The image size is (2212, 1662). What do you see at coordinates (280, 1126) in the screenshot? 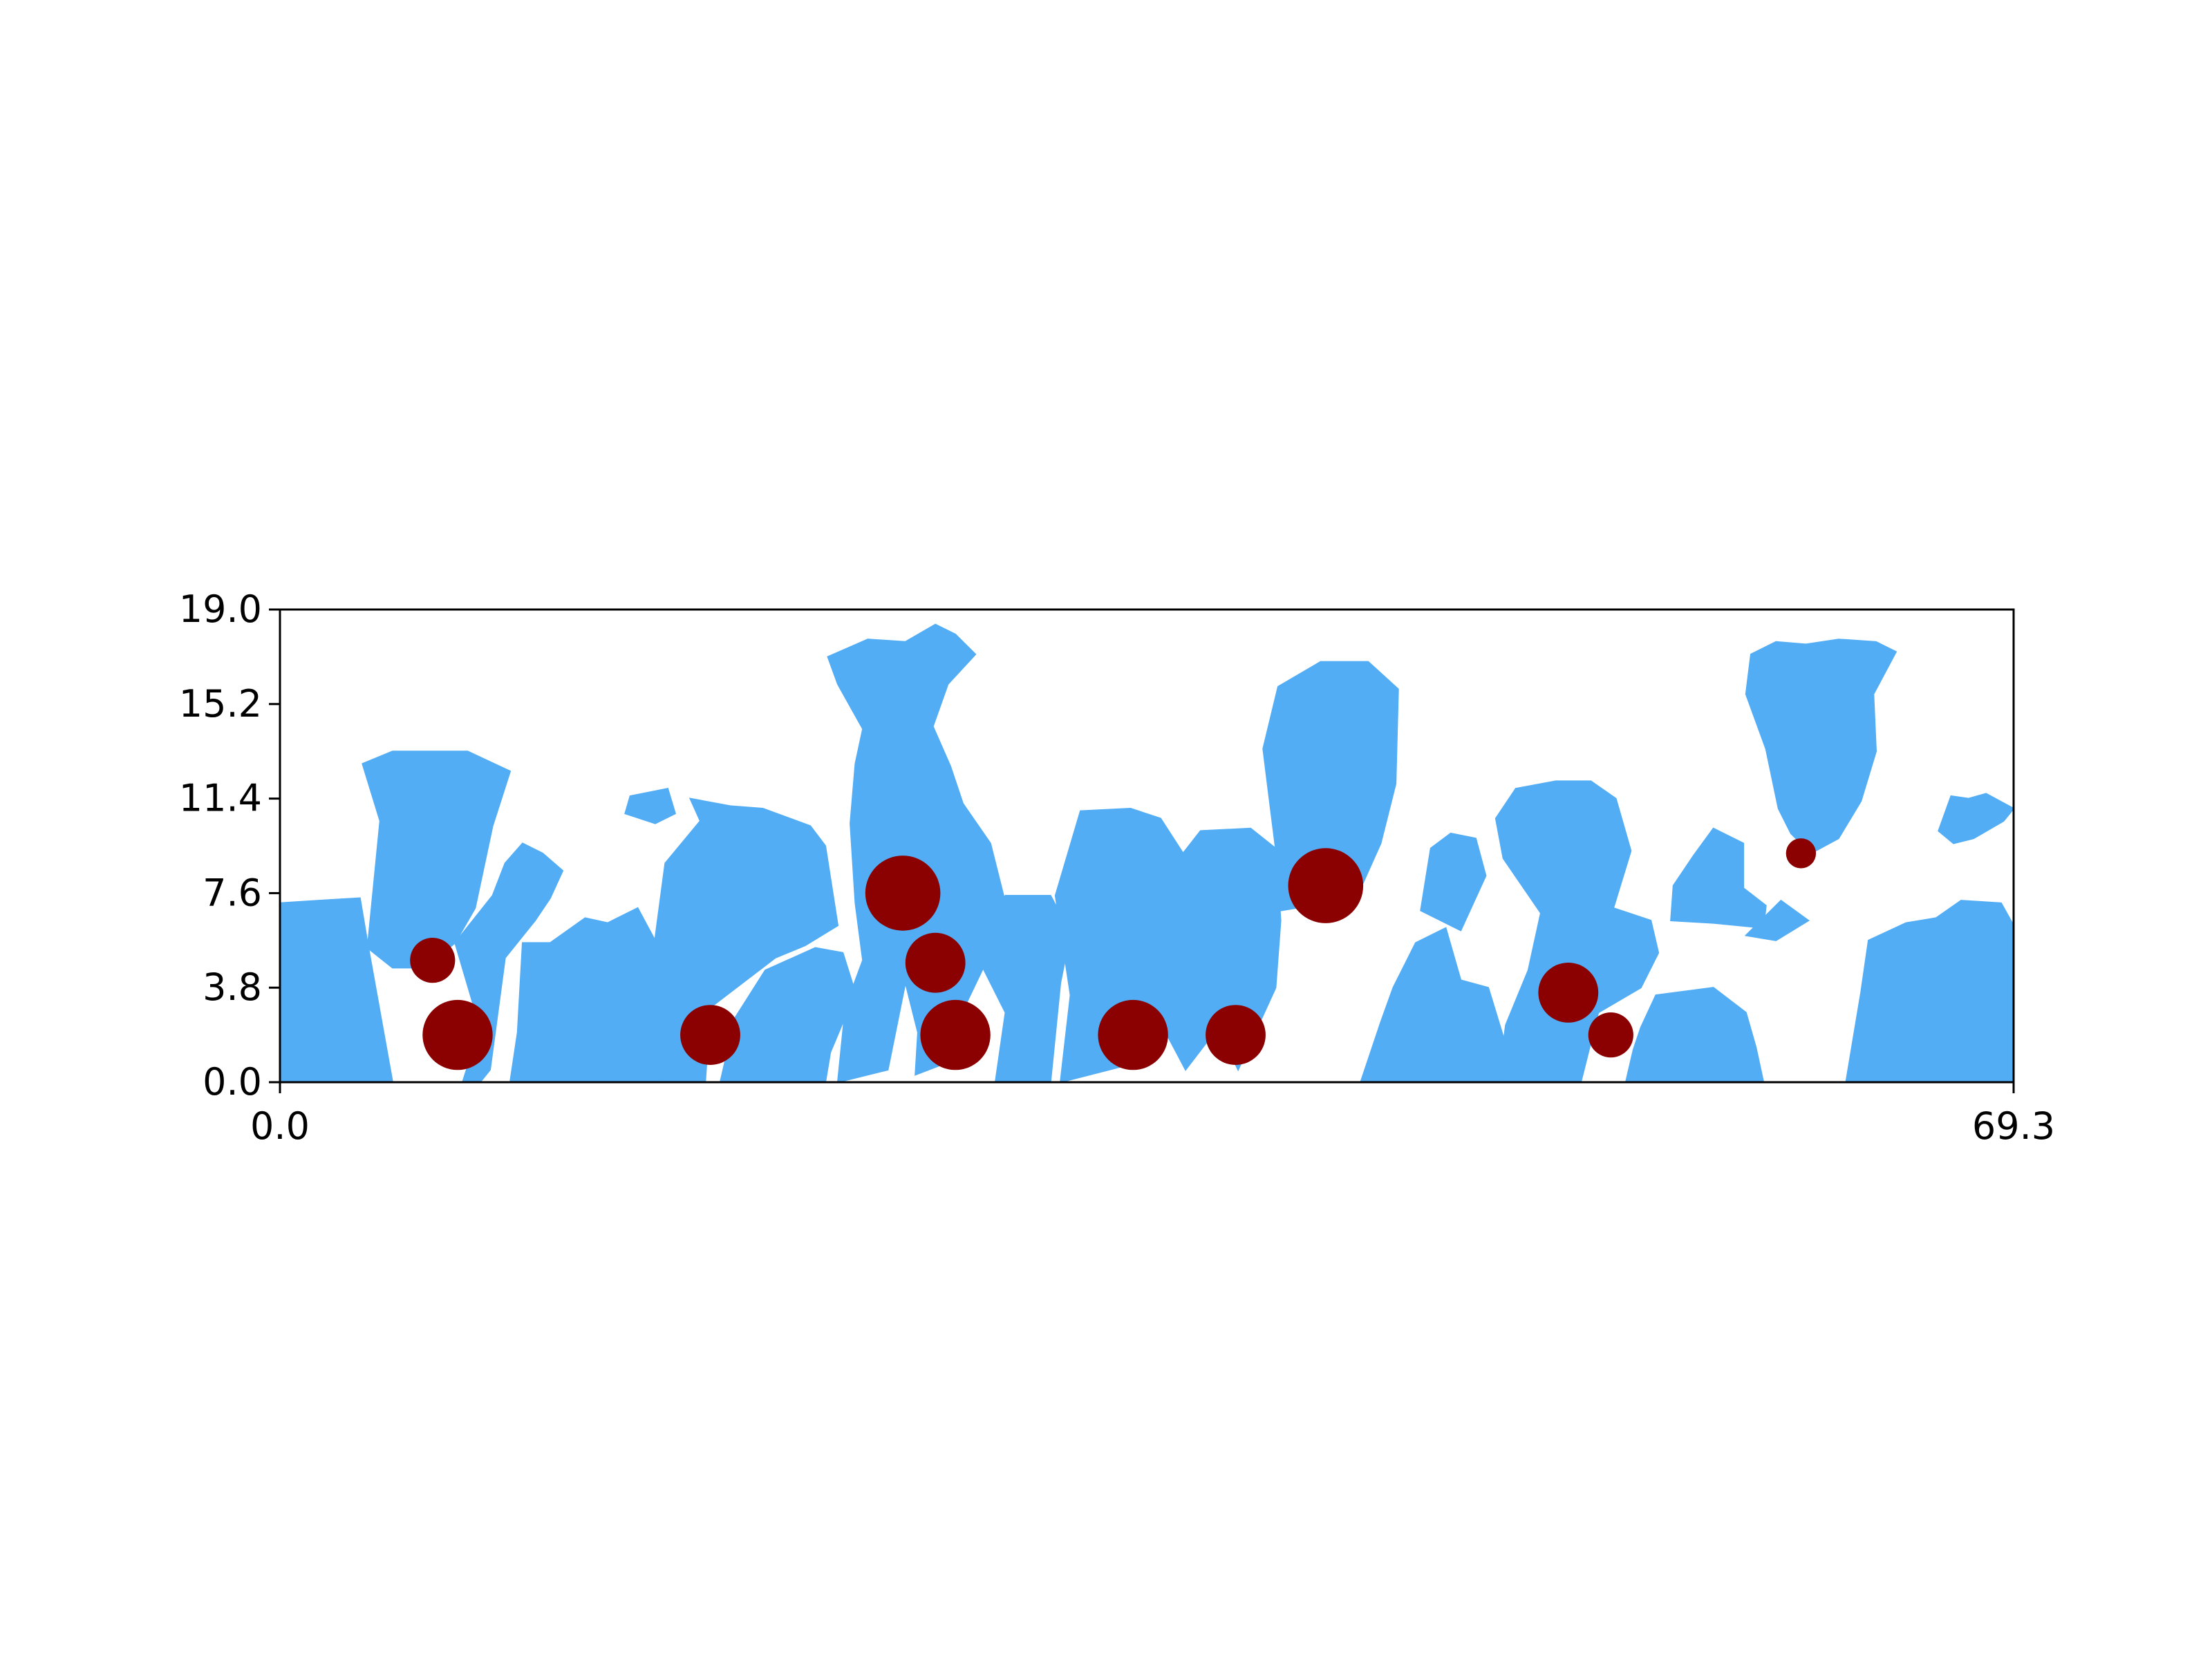
I see `x-tick-label: 0.0` at bounding box center [280, 1126].